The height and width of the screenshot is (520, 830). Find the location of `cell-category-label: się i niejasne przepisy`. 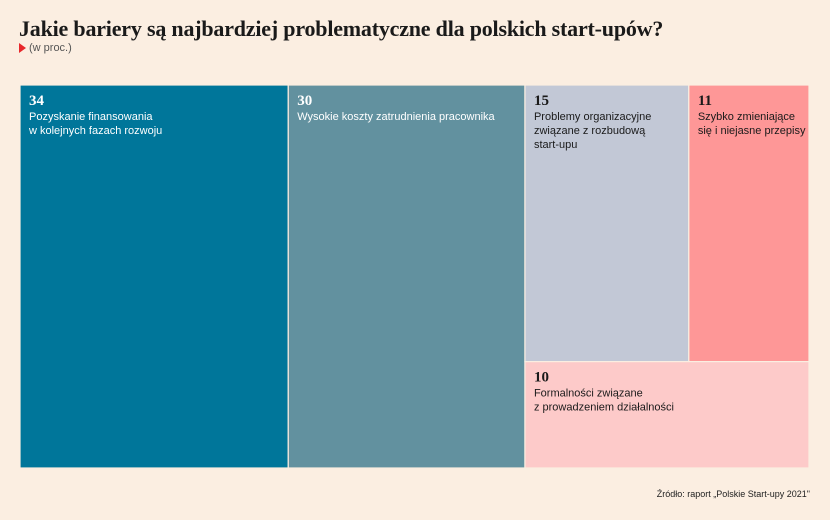

cell-category-label: się i niejasne przepisy is located at coordinates (752, 131).